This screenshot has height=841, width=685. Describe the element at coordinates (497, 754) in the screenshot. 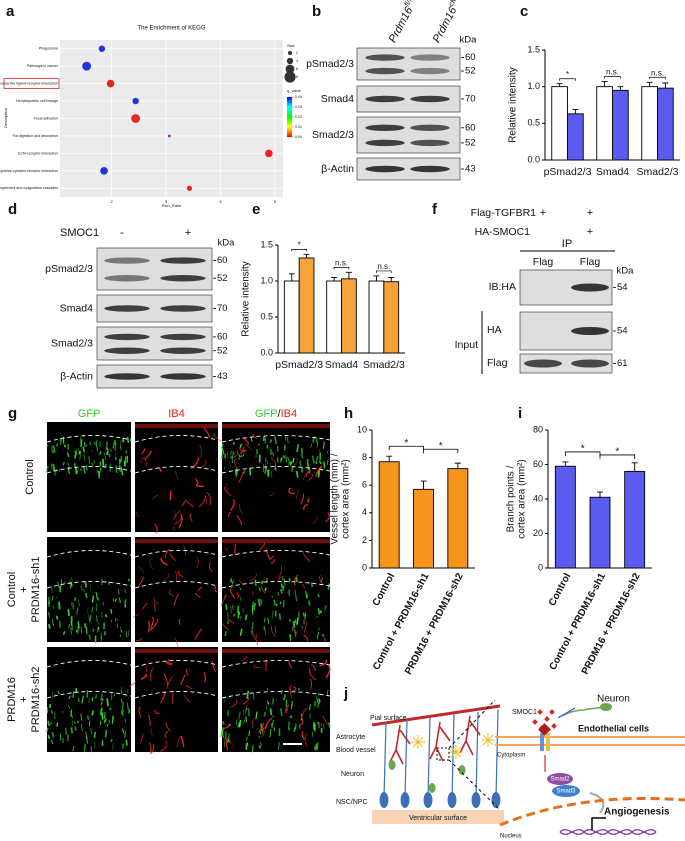

I see `radial-glia-fiber` at that location.